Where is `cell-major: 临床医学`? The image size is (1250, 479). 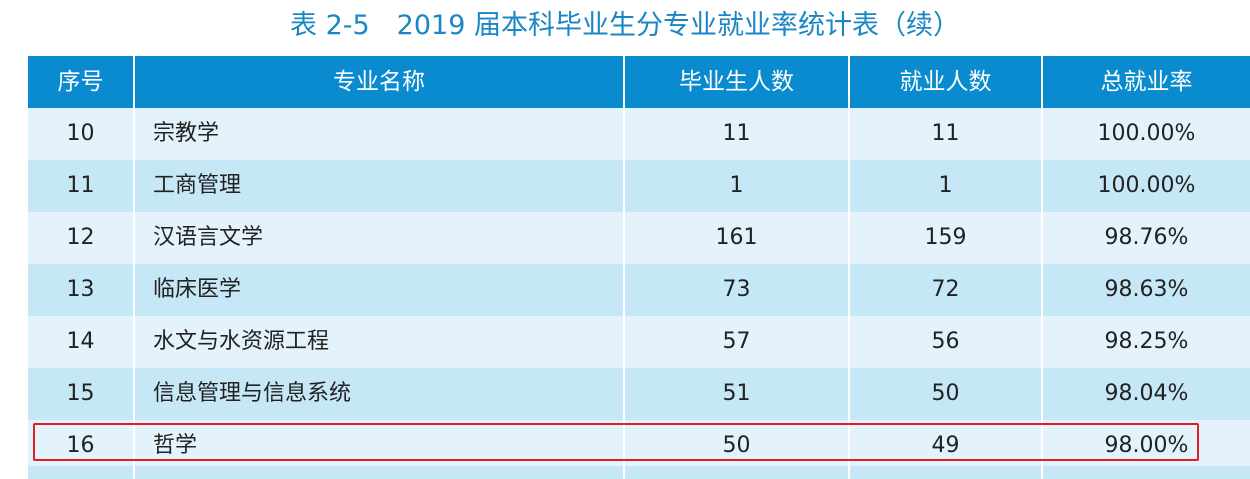
cell-major: 临床医学 is located at coordinates (380, 290).